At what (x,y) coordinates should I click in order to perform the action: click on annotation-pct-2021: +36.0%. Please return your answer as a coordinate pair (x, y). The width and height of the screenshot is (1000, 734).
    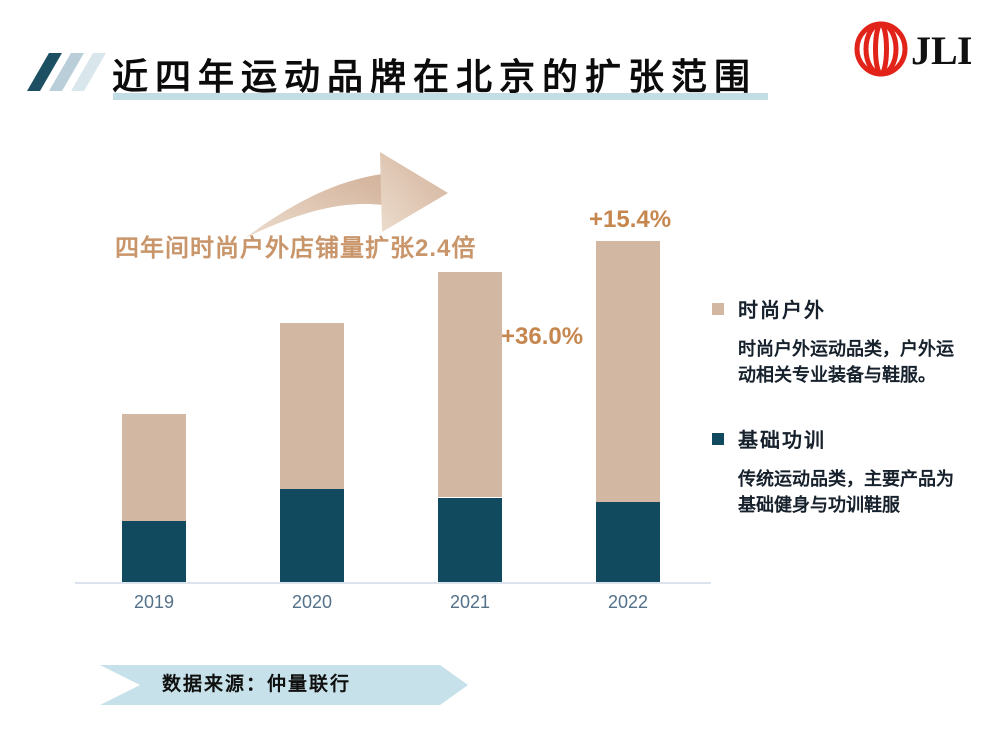
    Looking at the image, I should click on (542, 336).